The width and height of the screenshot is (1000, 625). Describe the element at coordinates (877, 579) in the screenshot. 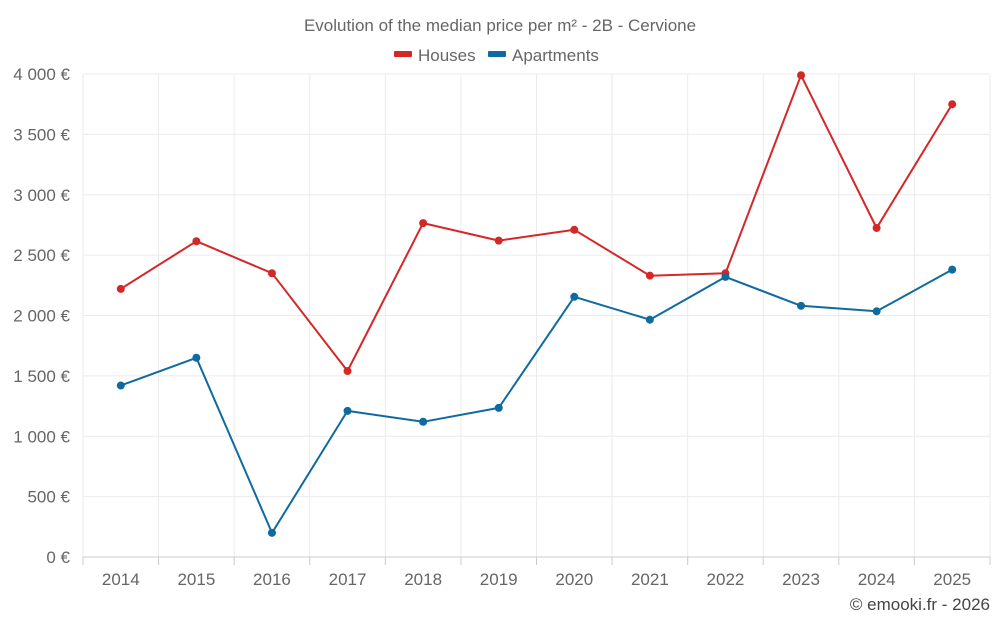

I see `x-tick-label: 2024` at that location.